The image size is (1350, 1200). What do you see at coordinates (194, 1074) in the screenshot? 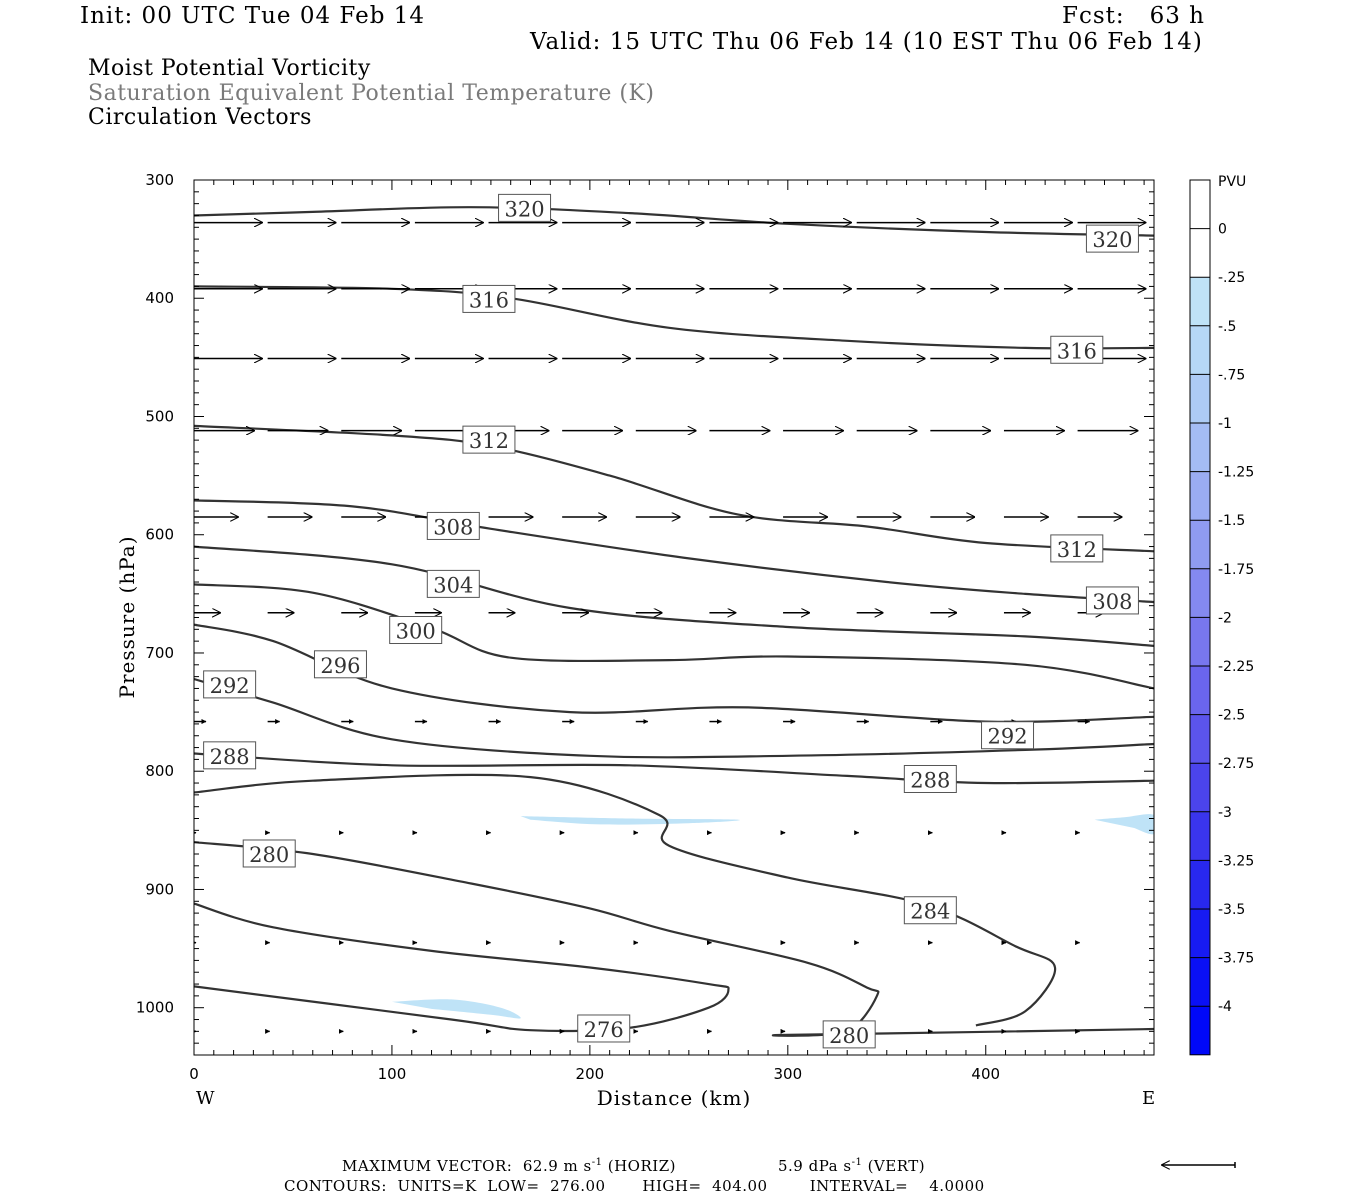
I see `x-tick-label: 0` at bounding box center [194, 1074].